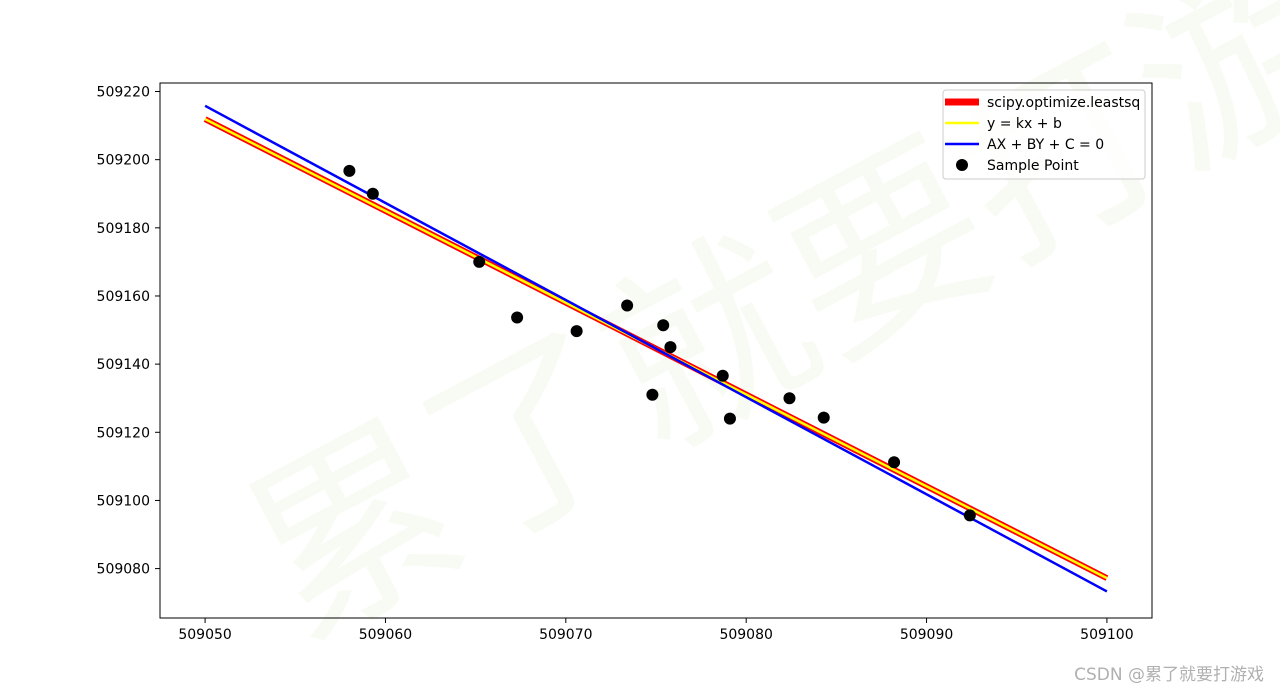 Image resolution: width=1280 pixels, height=693 pixels. Describe the element at coordinates (123, 501) in the screenshot. I see `y-tick-label: 509100` at that location.